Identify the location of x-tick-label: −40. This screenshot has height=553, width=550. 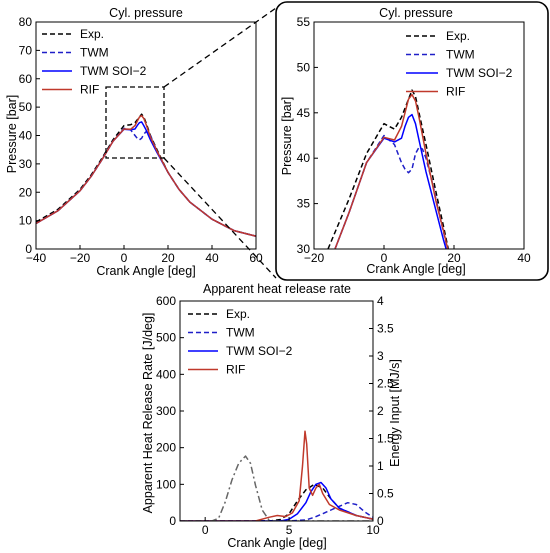
(36, 258).